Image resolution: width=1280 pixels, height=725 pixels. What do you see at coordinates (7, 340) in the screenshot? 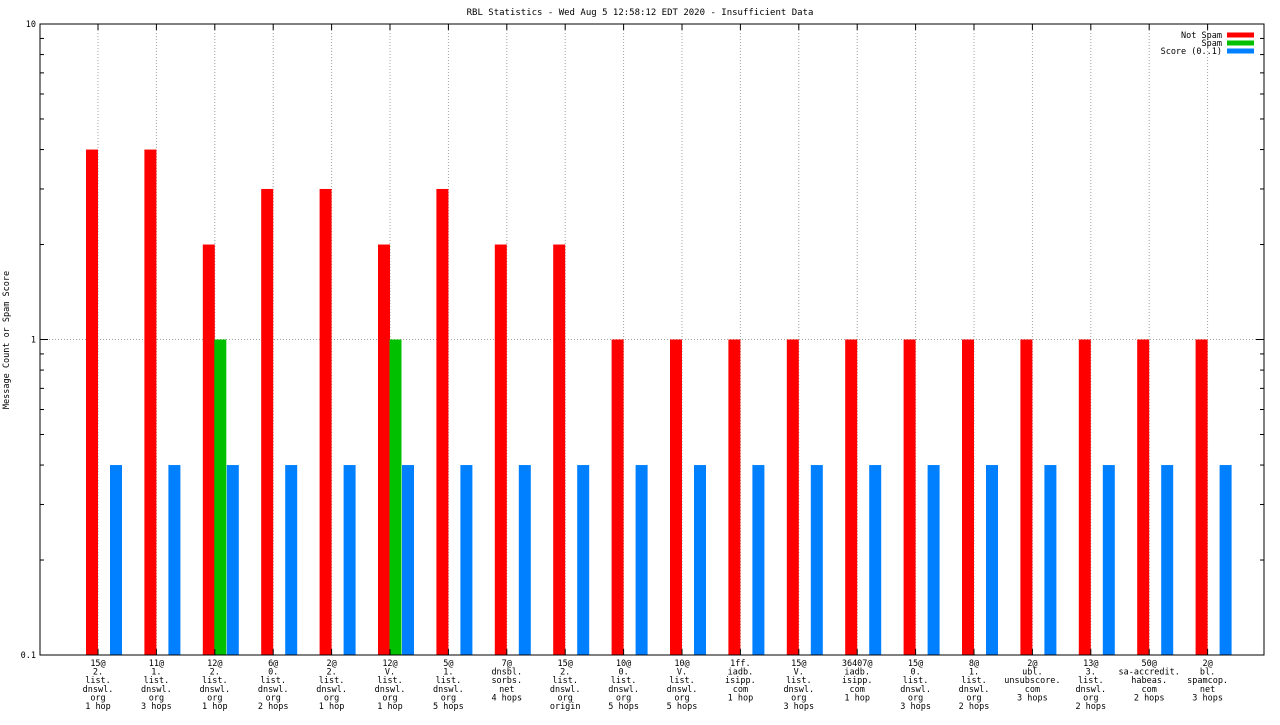
I see `y-axis-label: Message Count or Spam Score` at bounding box center [7, 340].